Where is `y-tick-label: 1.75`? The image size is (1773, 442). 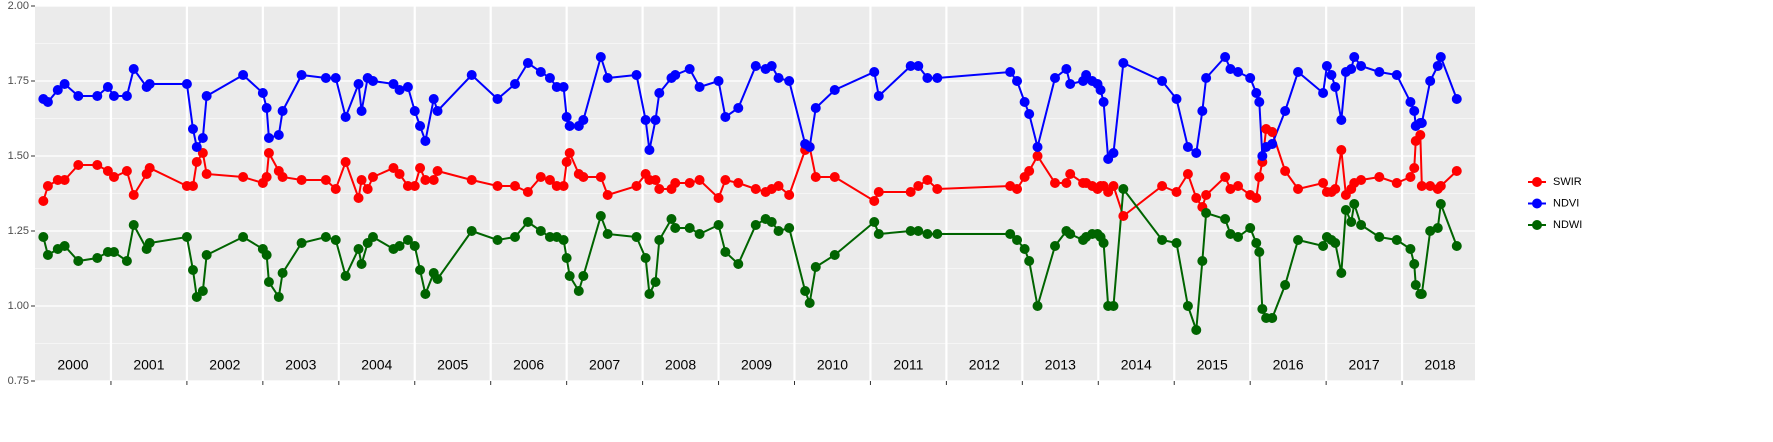 y-tick-label: 1.75 is located at coordinates (18, 81).